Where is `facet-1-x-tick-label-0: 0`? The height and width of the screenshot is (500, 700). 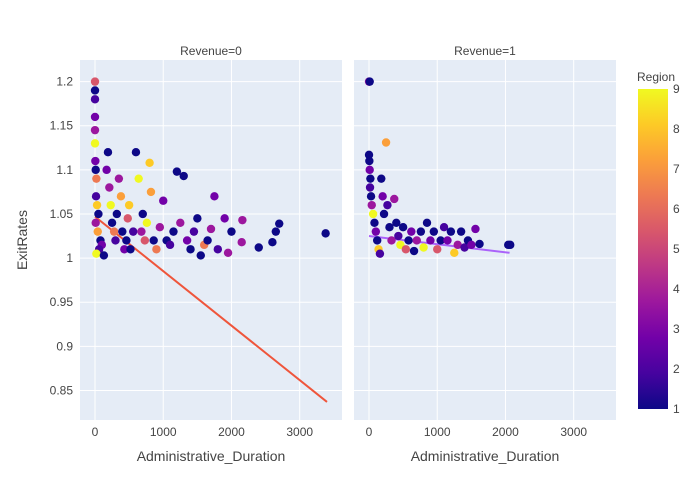
facet-1-x-tick-label-0: 0 is located at coordinates (369, 432).